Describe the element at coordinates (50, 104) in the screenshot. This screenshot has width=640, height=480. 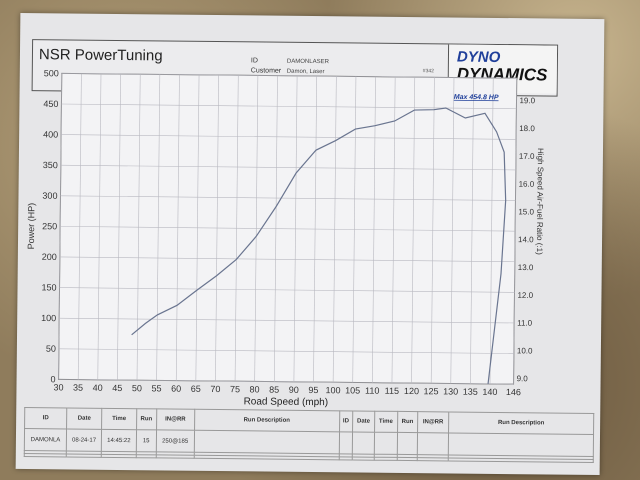
I see `y-tick-label: 450` at that location.